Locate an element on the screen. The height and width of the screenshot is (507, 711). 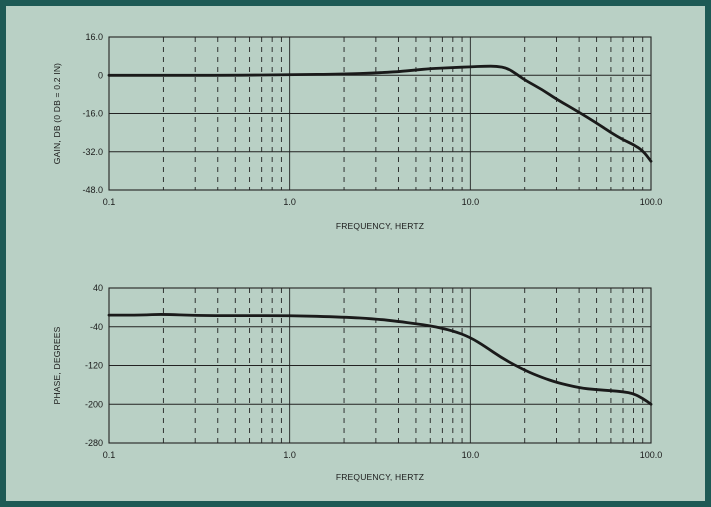
phase-y-tick-label: 40 is located at coordinates (98, 288).